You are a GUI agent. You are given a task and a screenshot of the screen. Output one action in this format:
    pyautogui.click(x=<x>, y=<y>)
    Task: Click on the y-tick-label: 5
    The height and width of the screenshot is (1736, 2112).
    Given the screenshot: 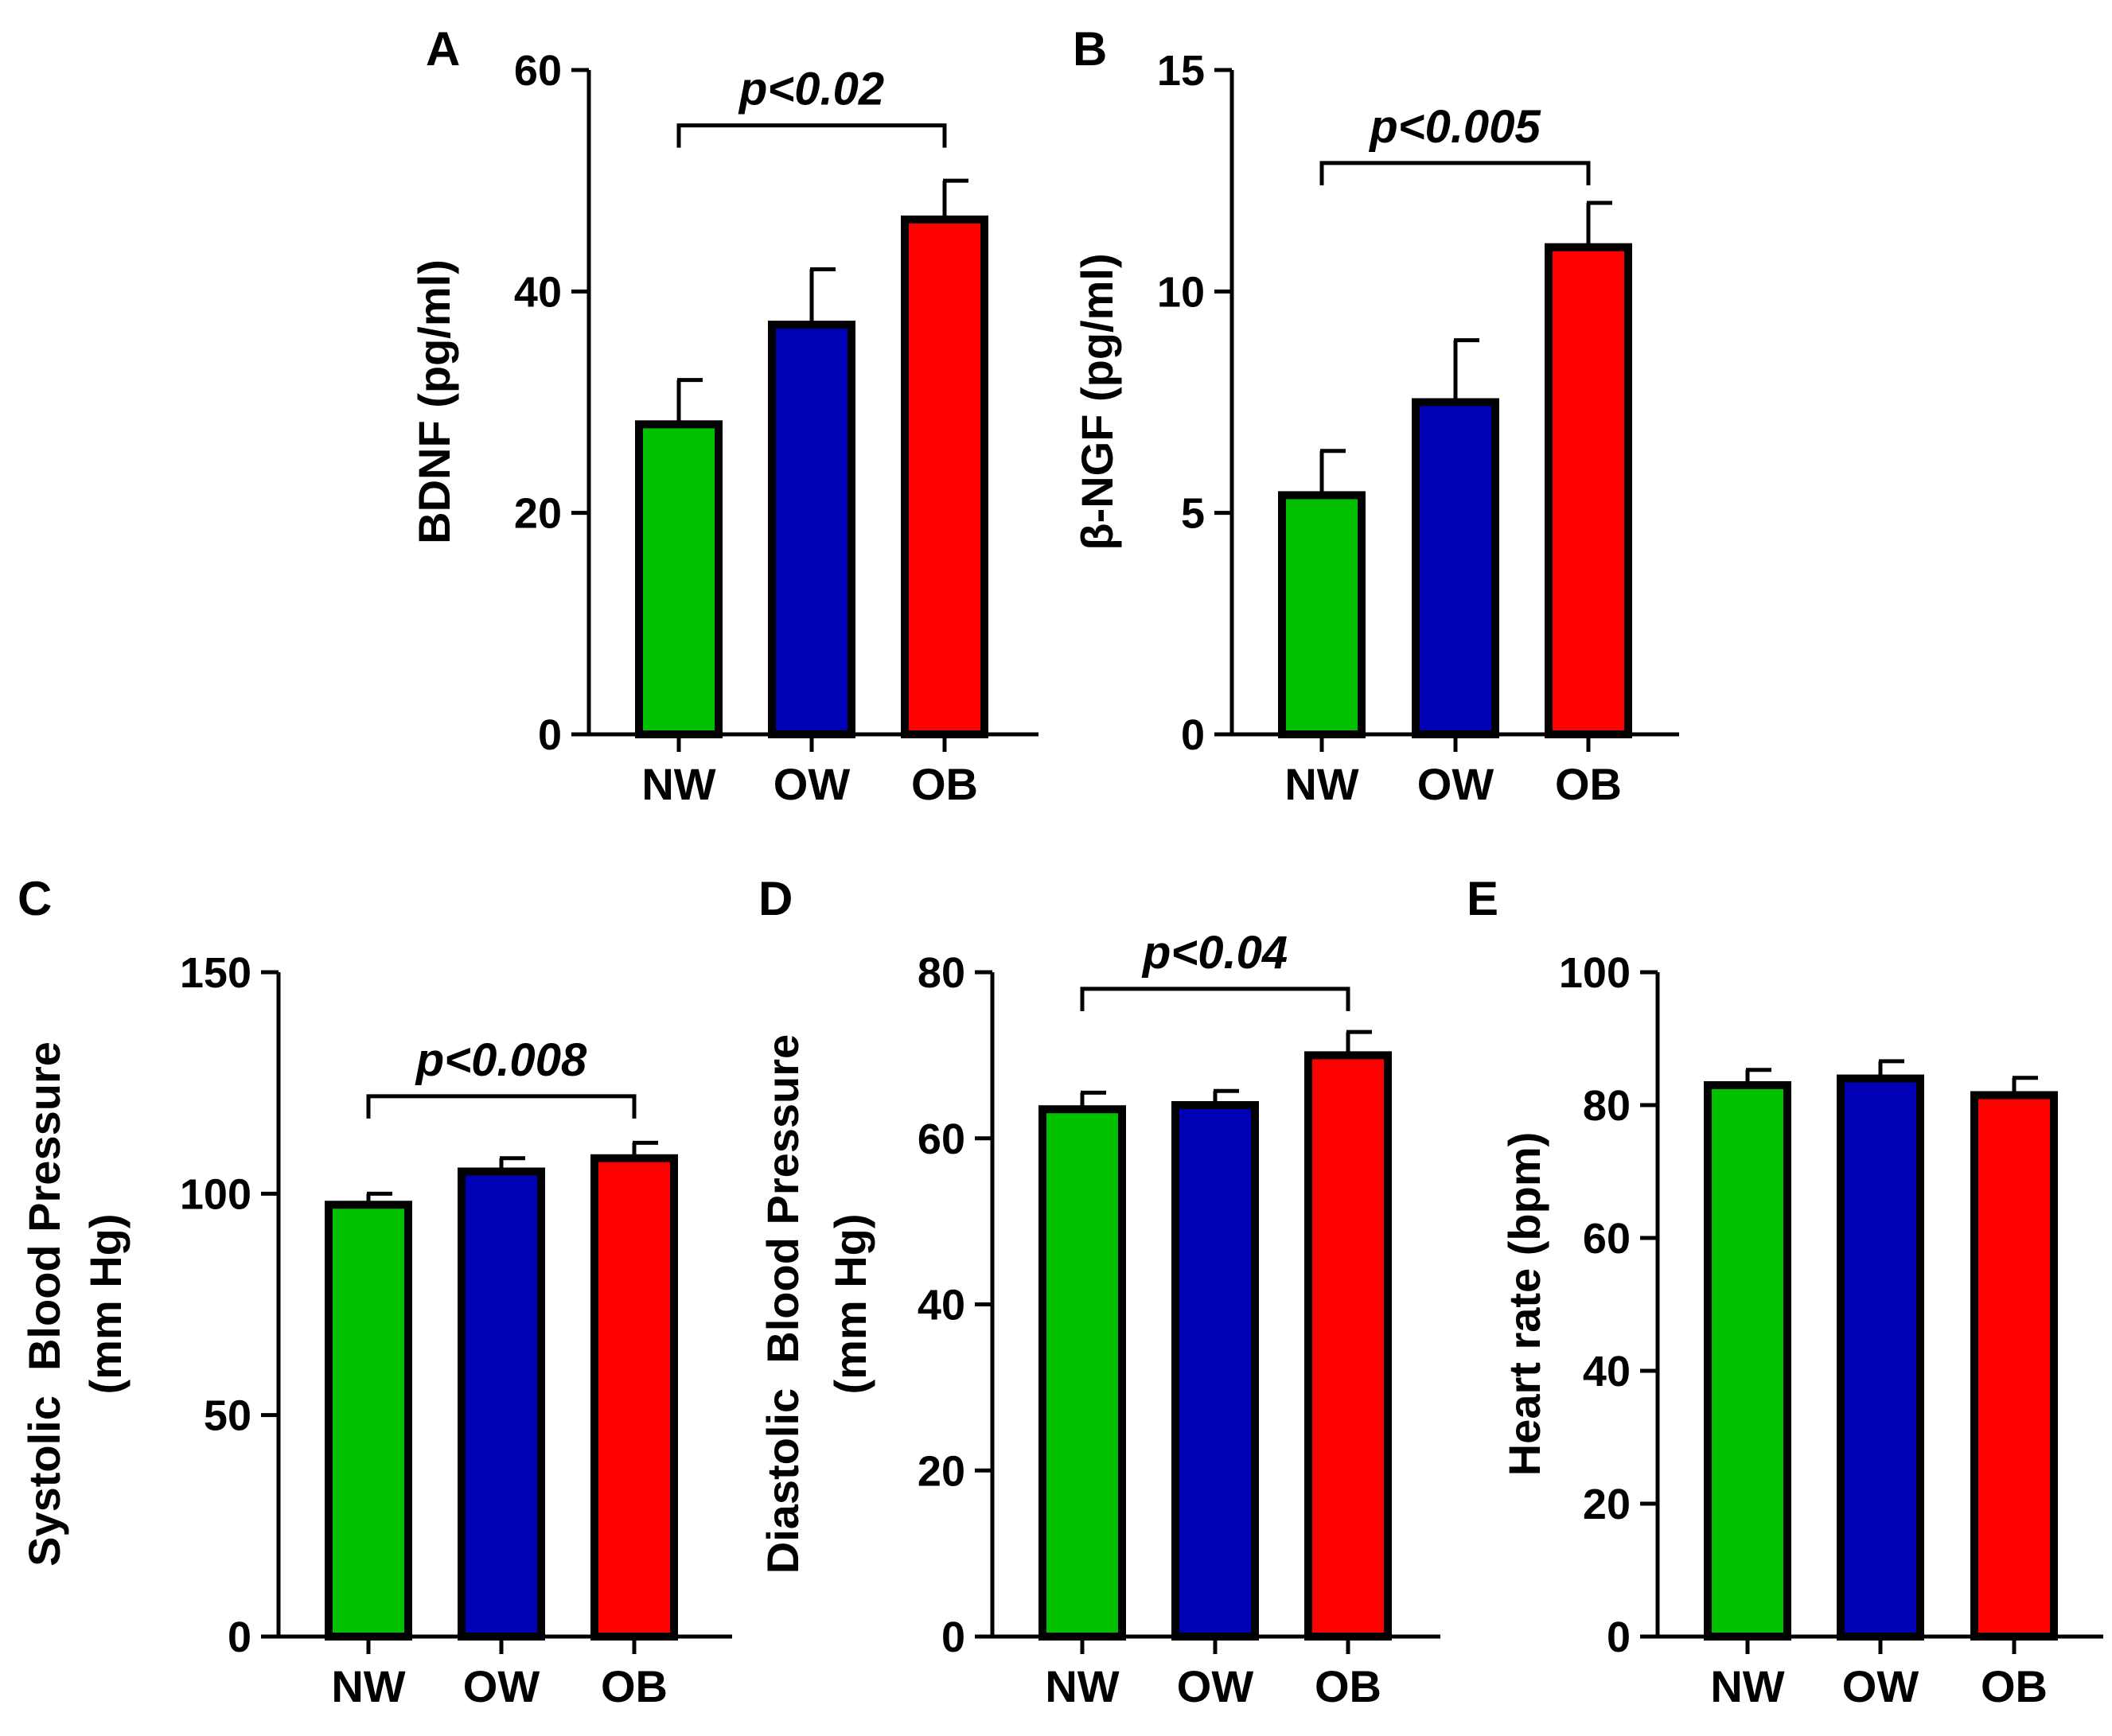 What is the action you would take?
    pyautogui.click(x=1193, y=514)
    